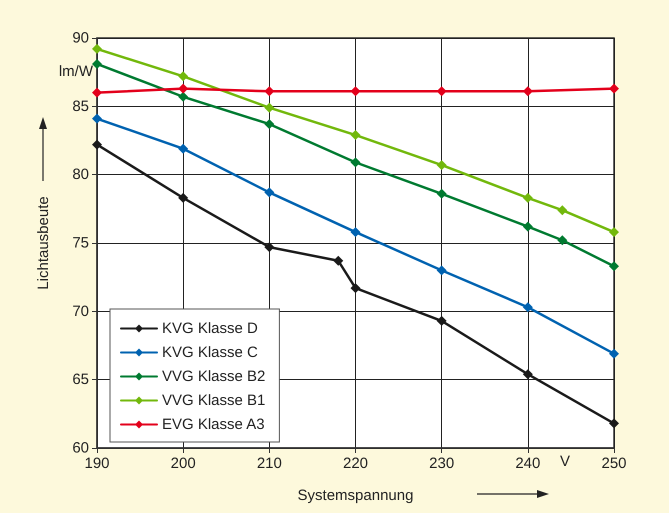 The width and height of the screenshot is (669, 513). Describe the element at coordinates (80, 243) in the screenshot. I see `y-tick-label: 75` at that location.